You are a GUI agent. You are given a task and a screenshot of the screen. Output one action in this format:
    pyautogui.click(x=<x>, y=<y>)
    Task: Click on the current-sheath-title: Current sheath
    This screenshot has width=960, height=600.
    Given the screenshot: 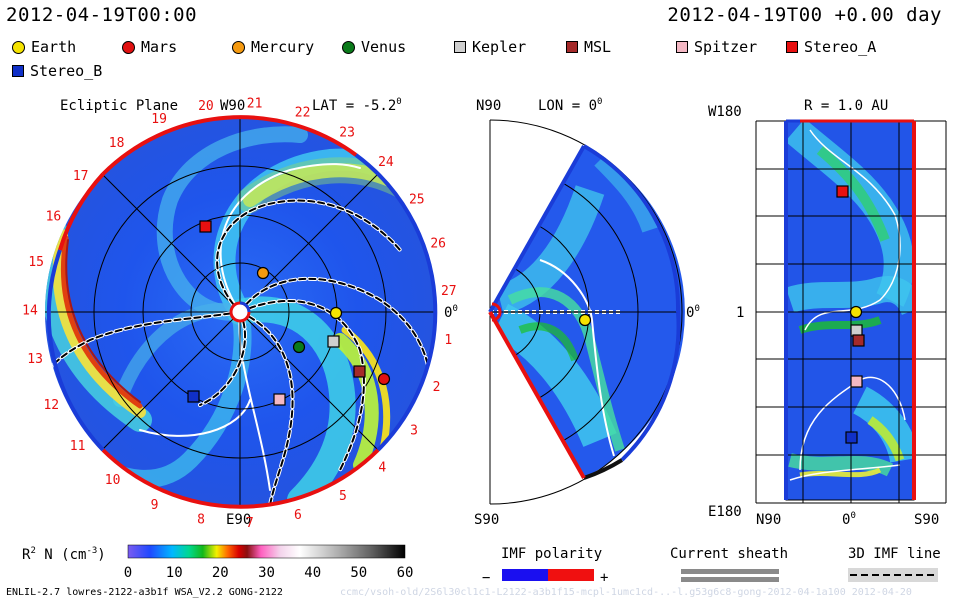 What is the action you would take?
    pyautogui.click(x=729, y=554)
    